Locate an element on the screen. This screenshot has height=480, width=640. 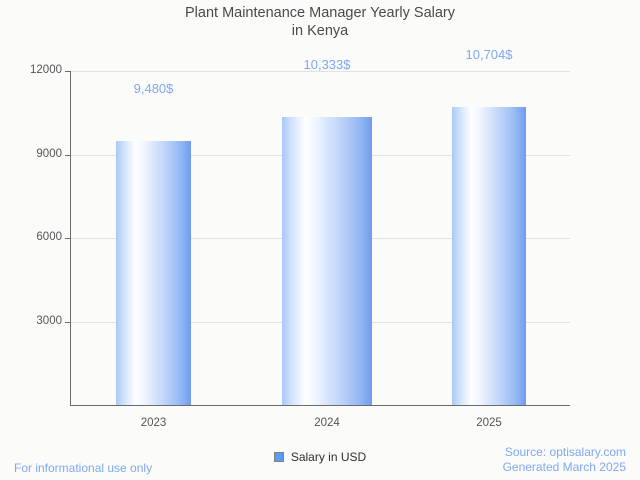
bar-group-2025: 10,704$ 2025 is located at coordinates (489, 238).